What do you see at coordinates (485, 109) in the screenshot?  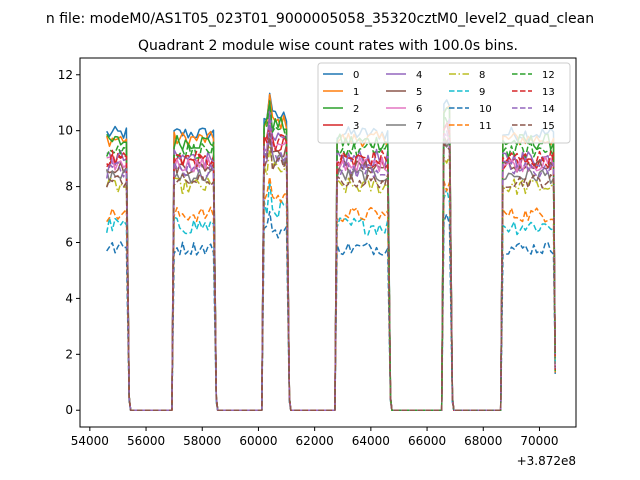 I see `legend-label-10: 10` at bounding box center [485, 109].